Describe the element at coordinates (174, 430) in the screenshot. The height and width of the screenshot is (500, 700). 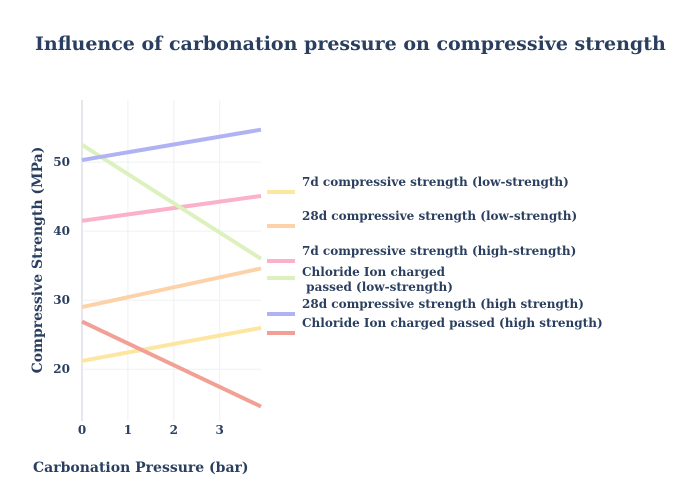
I see `x-tick-label: 2` at that location.